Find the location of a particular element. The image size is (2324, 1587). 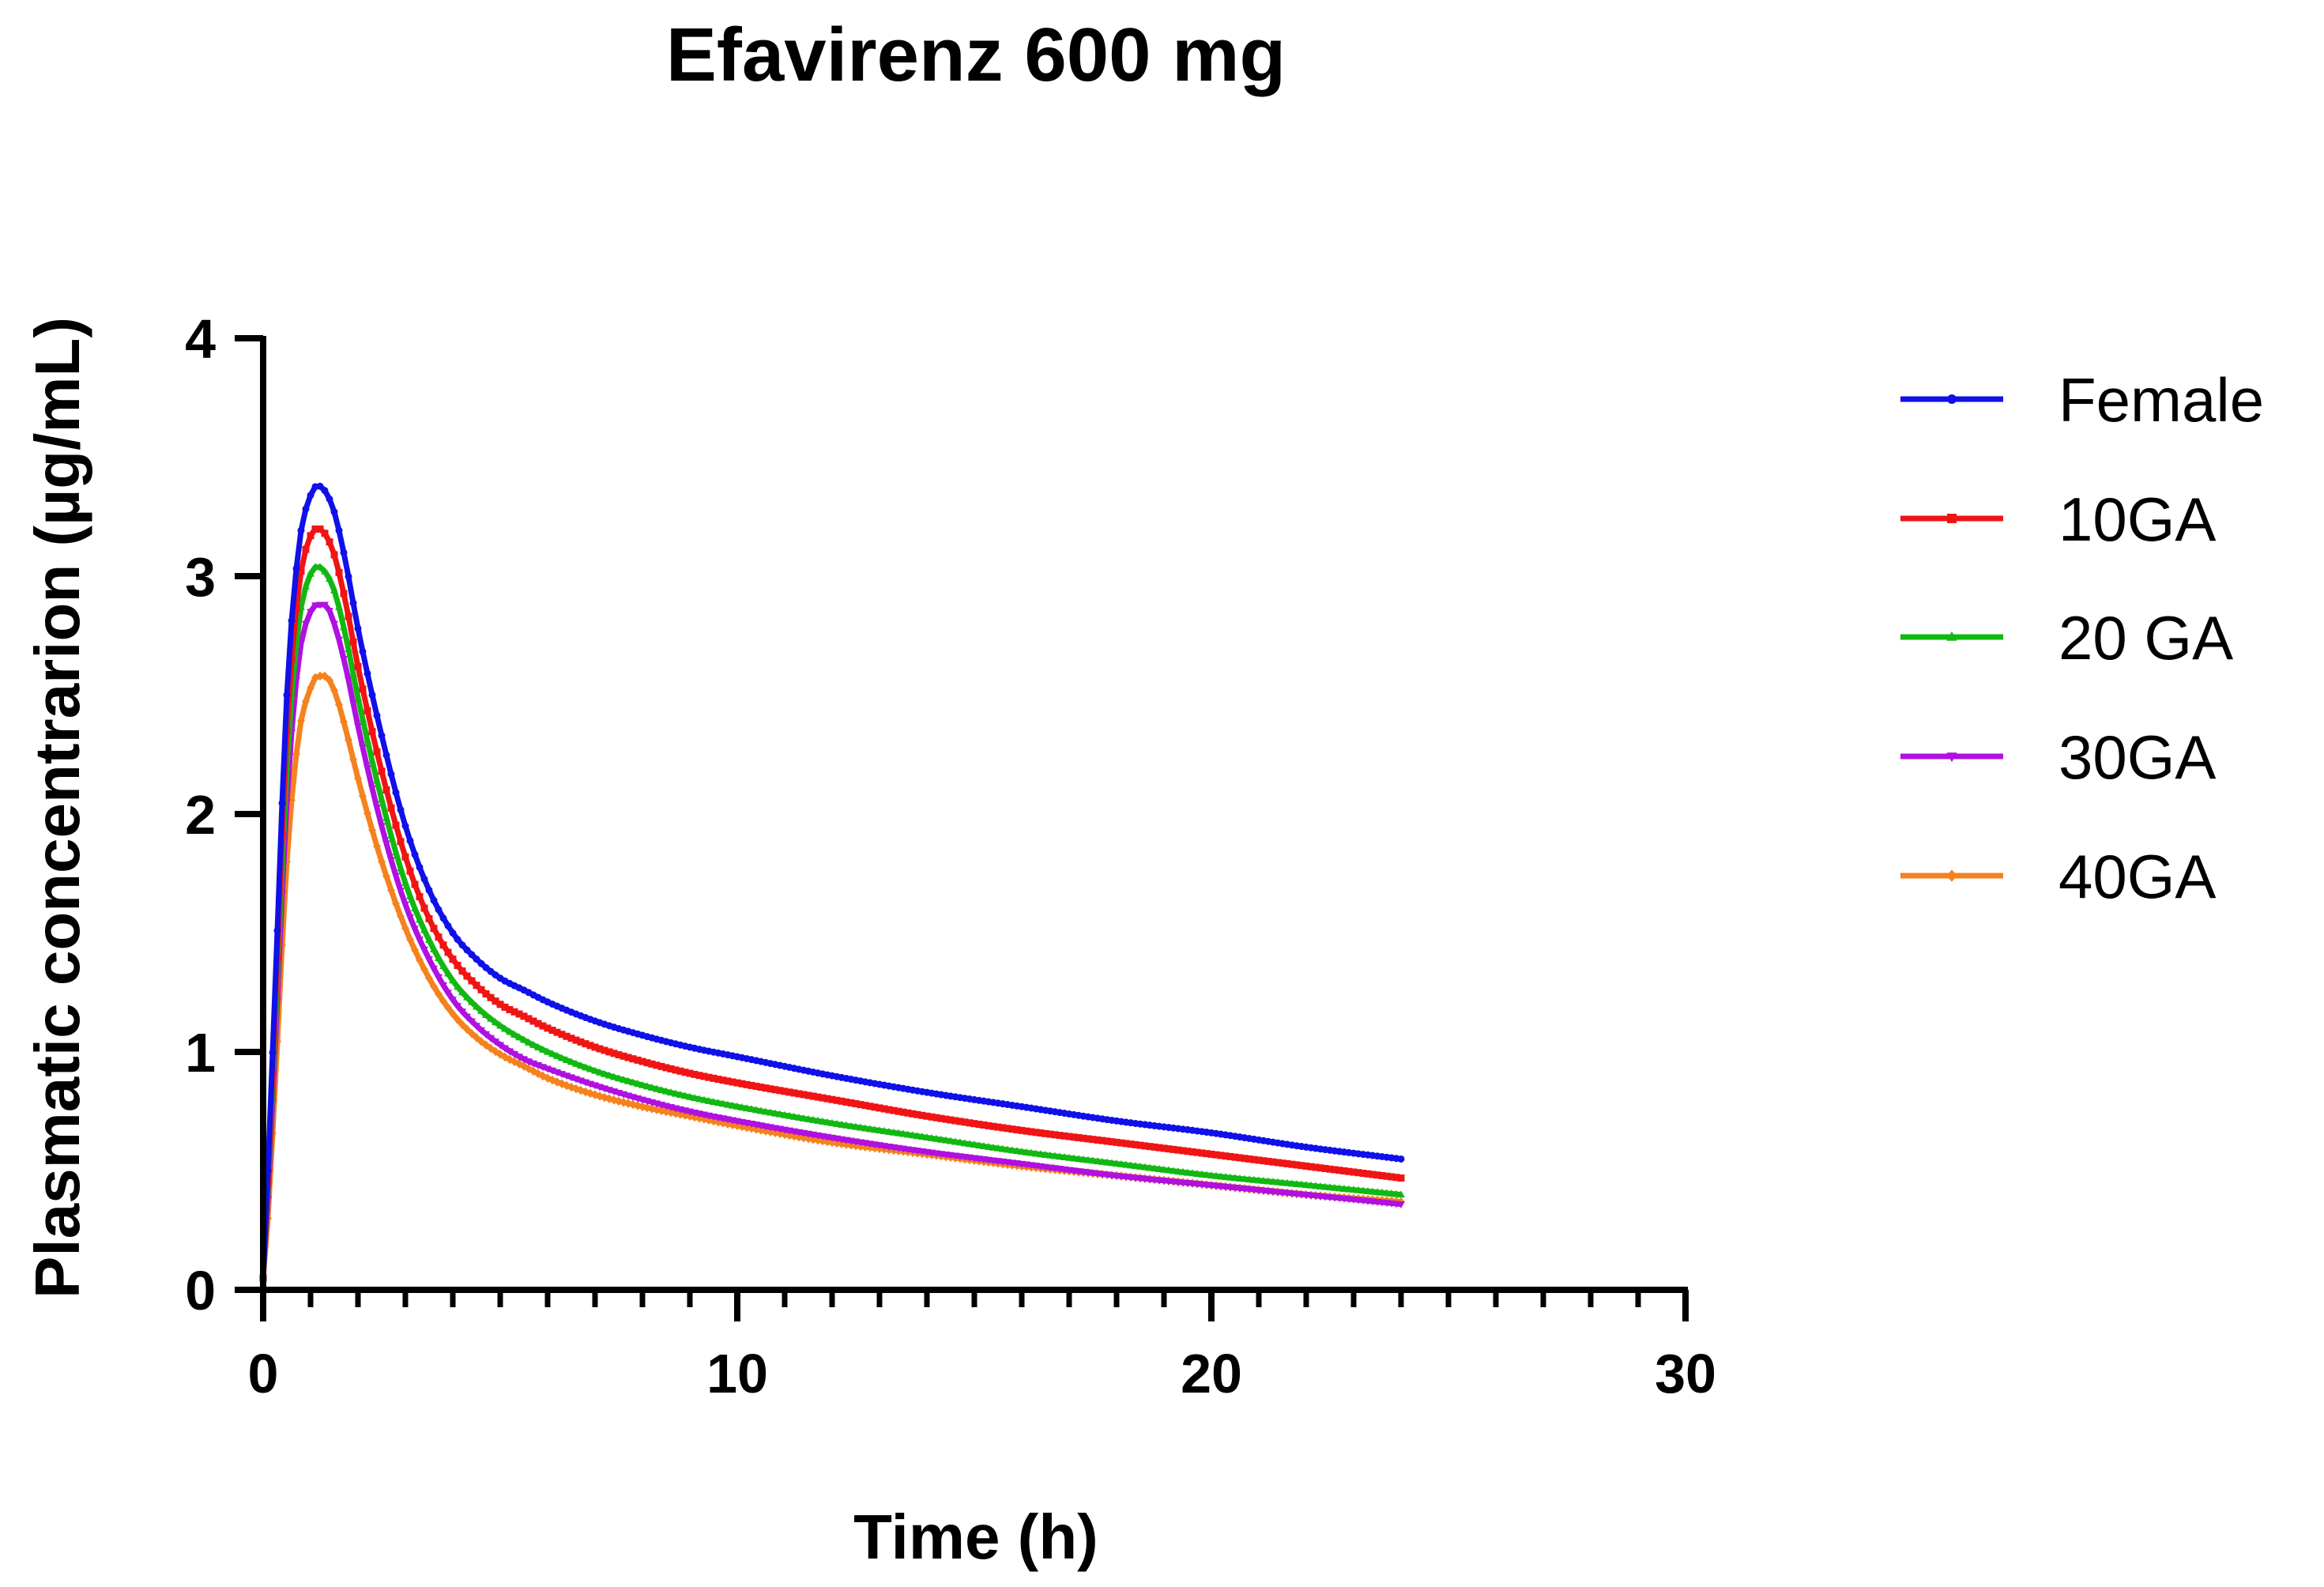

legend-label: 30GA is located at coordinates (2137, 757).